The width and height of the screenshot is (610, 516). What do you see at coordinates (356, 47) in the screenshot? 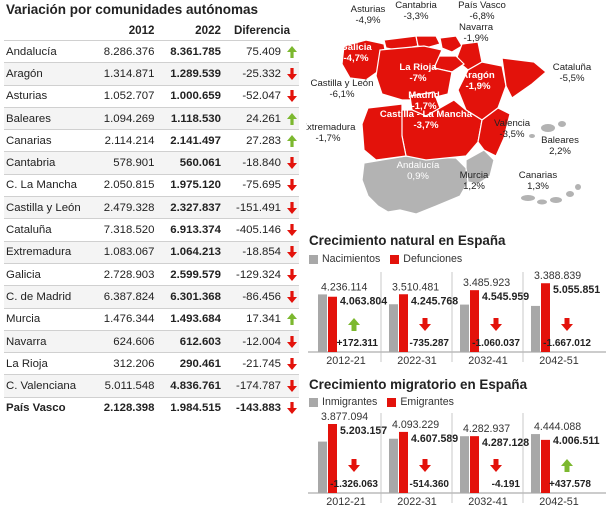
I see `map-label-name: Galicia` at bounding box center [356, 47].